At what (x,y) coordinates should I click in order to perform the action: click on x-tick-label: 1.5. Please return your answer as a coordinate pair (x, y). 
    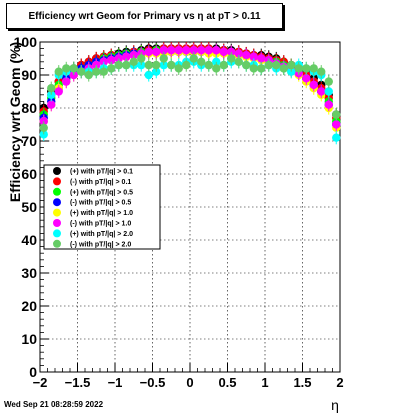
    Looking at the image, I should click on (302, 382).